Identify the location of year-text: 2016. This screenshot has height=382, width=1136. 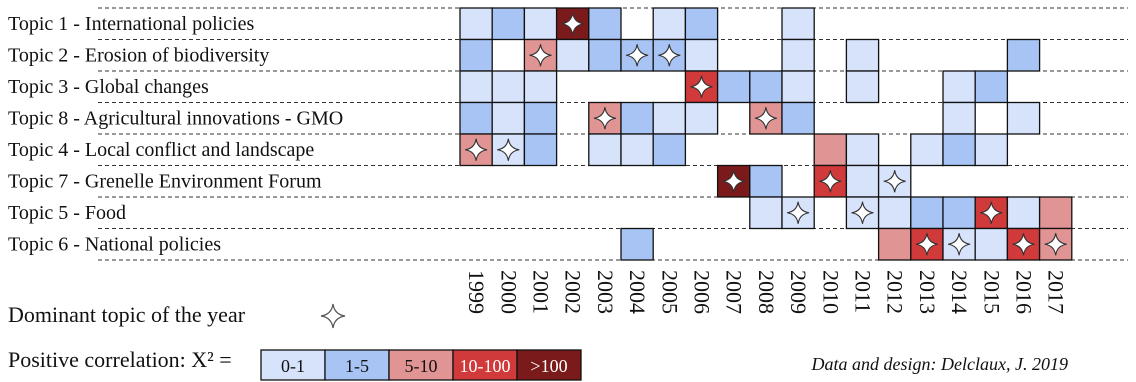
(1024, 292).